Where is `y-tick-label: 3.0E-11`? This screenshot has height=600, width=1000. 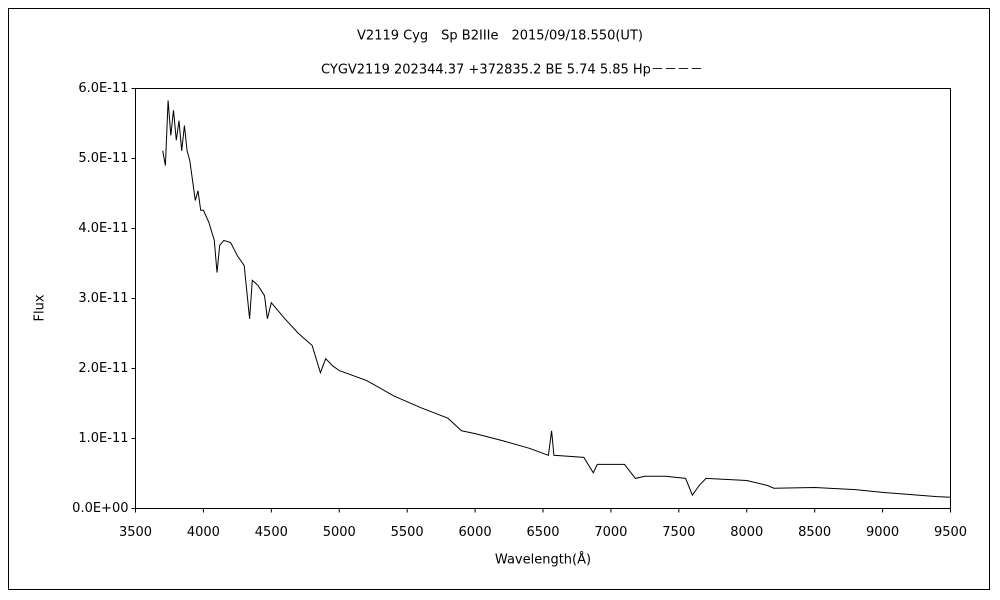 y-tick-label: 3.0E-11 is located at coordinates (103, 298).